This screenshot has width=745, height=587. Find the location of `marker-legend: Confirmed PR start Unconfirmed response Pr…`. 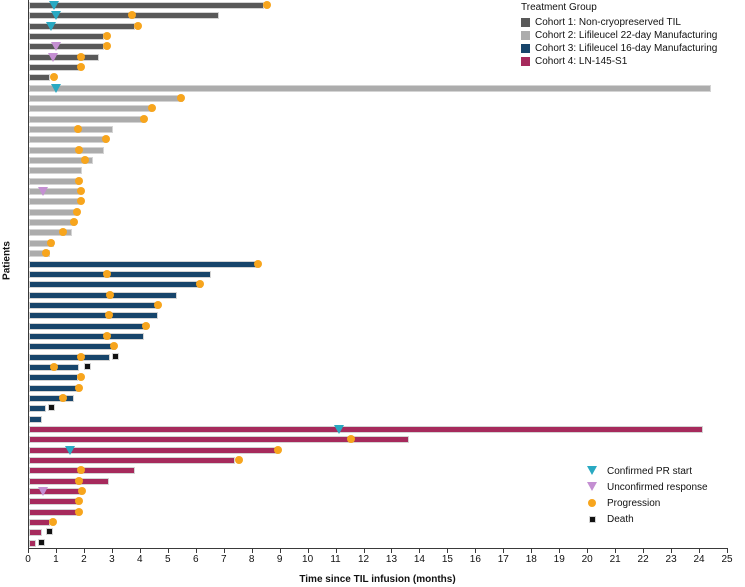

marker-legend: Confirmed PR start Unconfirmed response Pr… is located at coordinates (647, 495).